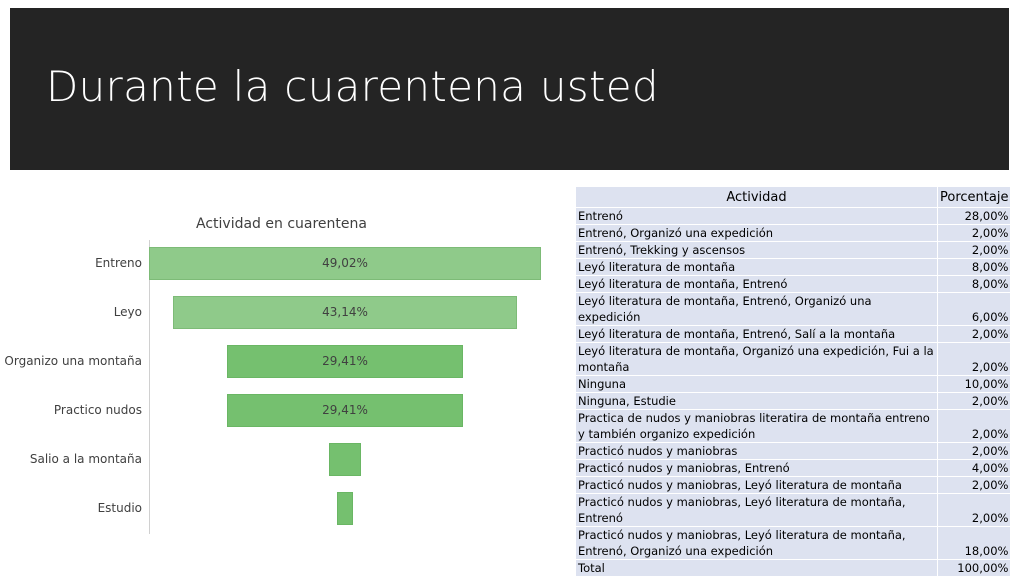 The width and height of the screenshot is (1024, 581). What do you see at coordinates (974, 568) in the screenshot?
I see `percentage-cell: 100,00%` at bounding box center [974, 568].